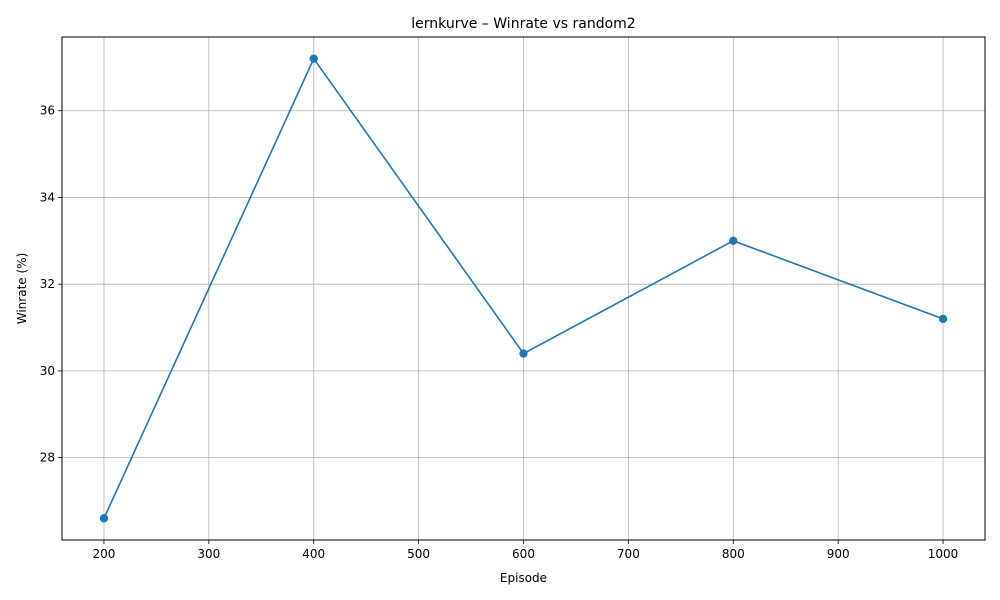 This screenshot has width=1000, height=600. I want to click on y-tick-label: 36, so click(47, 111).